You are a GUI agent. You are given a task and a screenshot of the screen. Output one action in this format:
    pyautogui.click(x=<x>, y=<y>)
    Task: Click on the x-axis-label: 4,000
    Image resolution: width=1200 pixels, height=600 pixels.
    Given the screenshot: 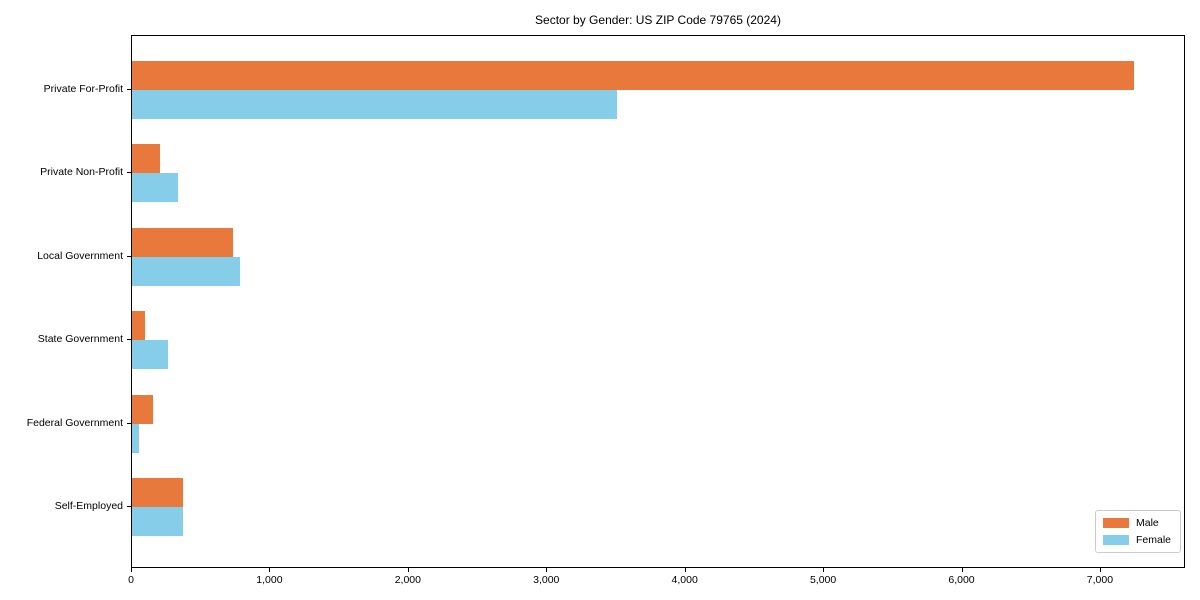 What is the action you would take?
    pyautogui.click(x=684, y=580)
    